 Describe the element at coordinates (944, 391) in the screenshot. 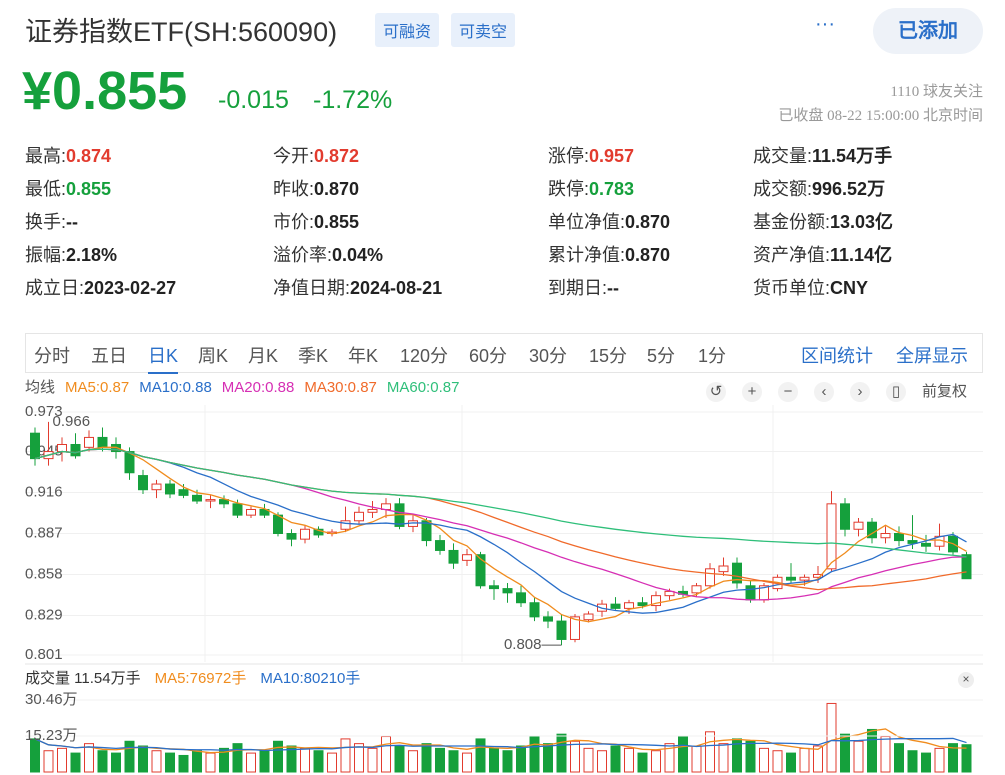

I see `adjust: 前复权` at that location.